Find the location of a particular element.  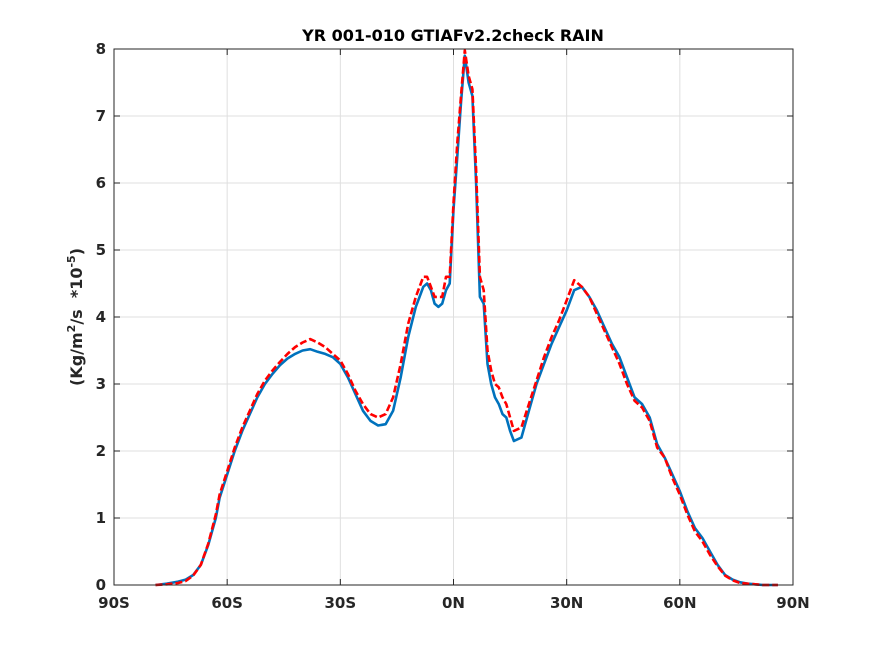

x-tick-label: 90S is located at coordinates (114, 603).